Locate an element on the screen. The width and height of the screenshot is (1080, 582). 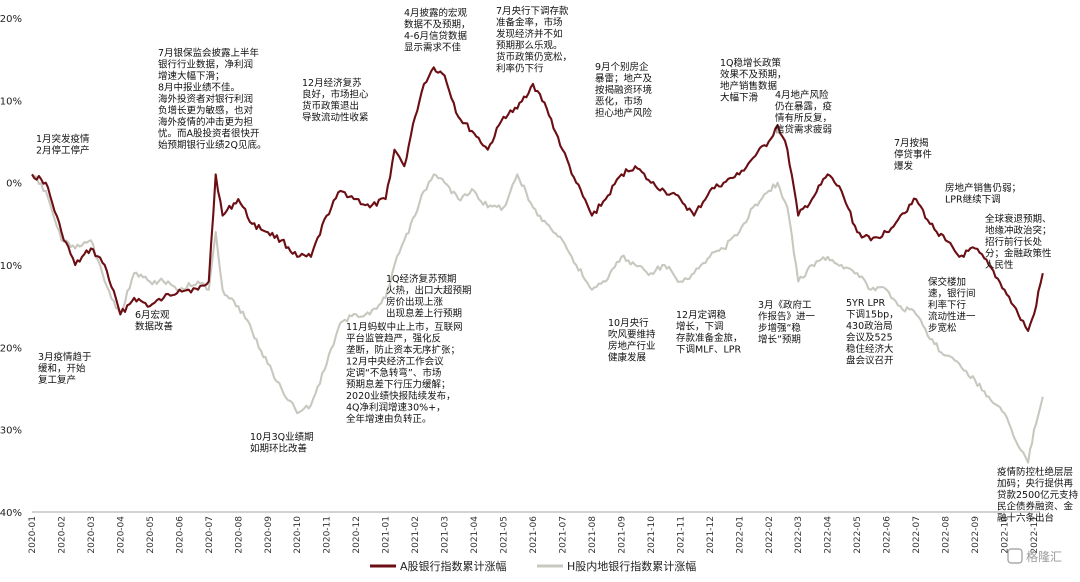
annotation-line: 1Q经济复苏预期 is located at coordinates (421, 279).